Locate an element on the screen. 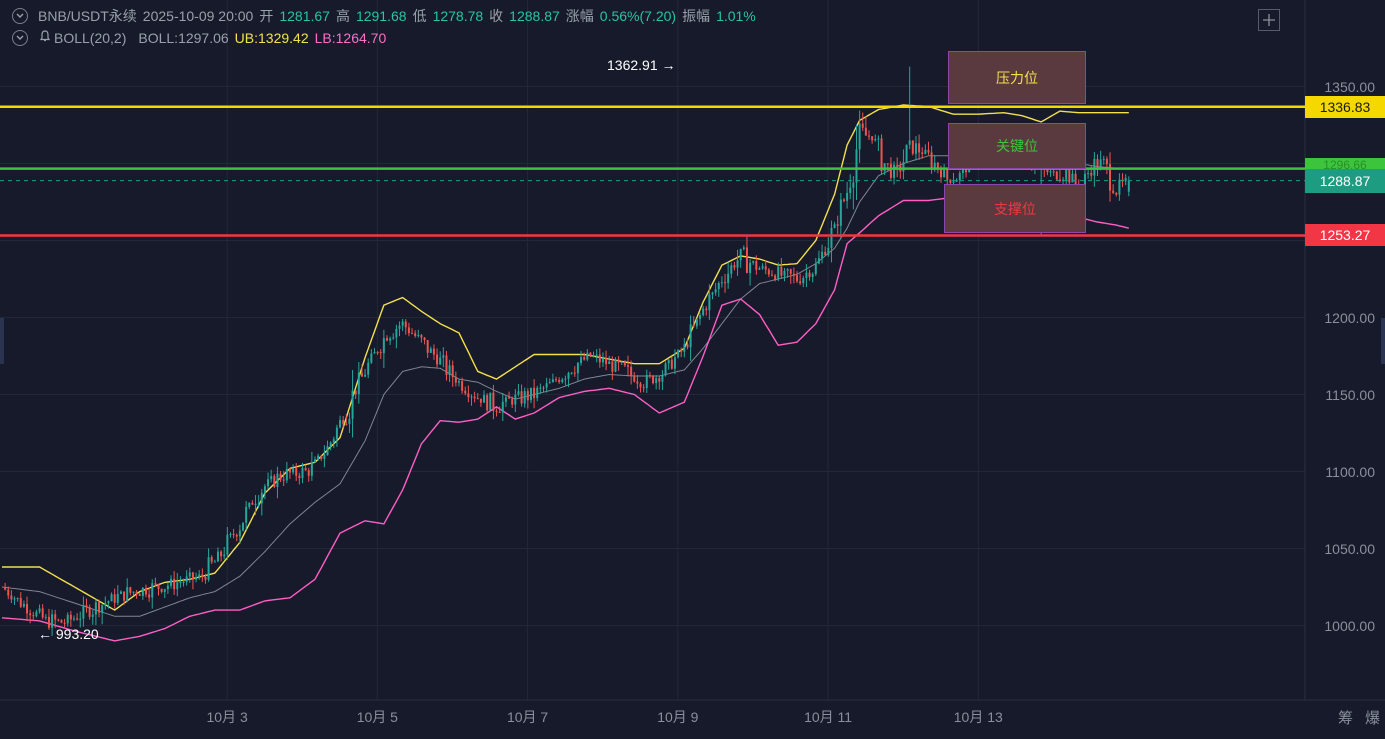 The width and height of the screenshot is (1385, 739). fullscreen-icon is located at coordinates (1269, 20).